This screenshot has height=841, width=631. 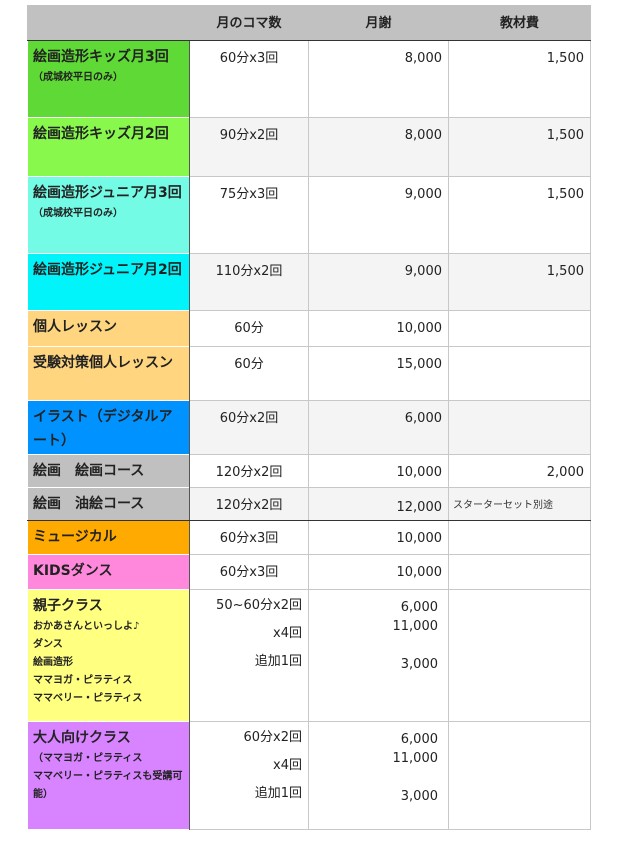 I want to click on table-row: 受験対策個人レッスン 60分 15,000, so click(x=309, y=373).